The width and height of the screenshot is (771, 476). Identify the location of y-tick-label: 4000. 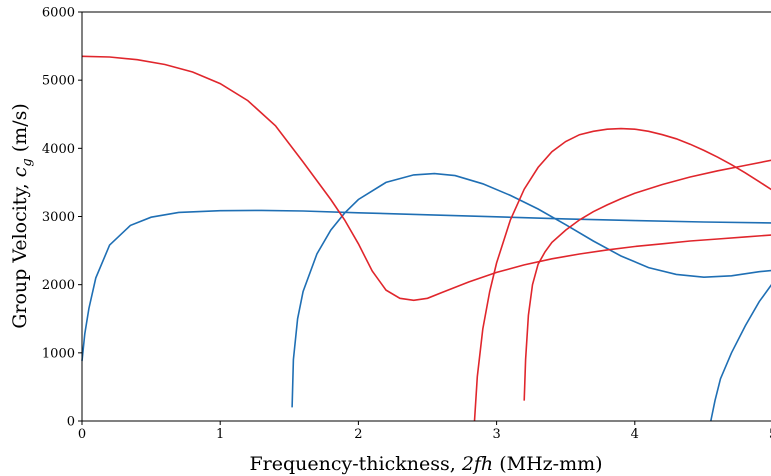
(58, 149).